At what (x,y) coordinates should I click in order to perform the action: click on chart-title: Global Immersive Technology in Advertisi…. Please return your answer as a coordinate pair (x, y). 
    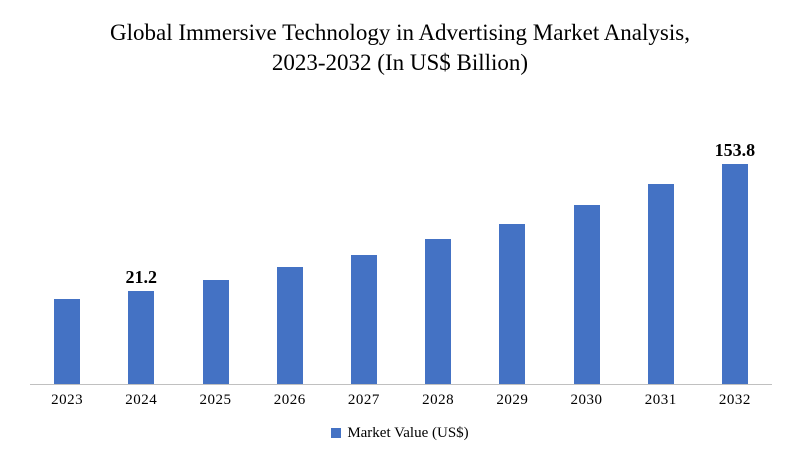
    Looking at the image, I should click on (400, 47).